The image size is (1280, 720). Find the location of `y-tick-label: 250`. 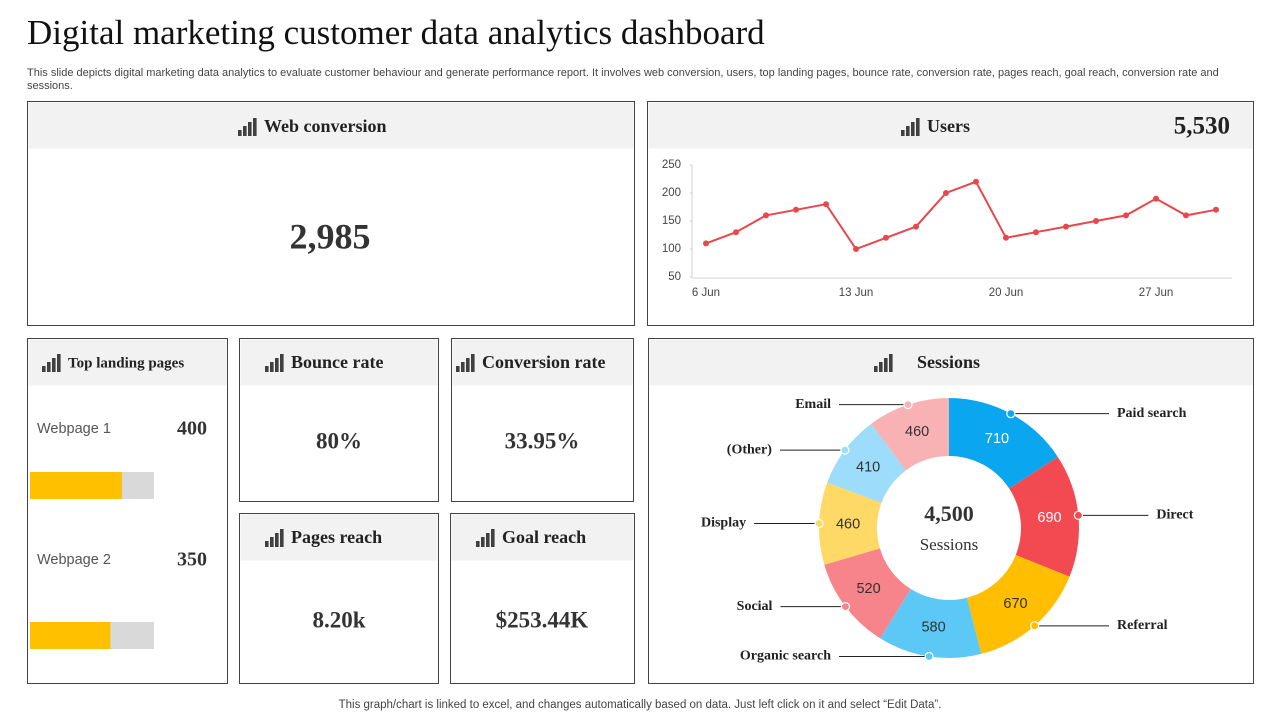

y-tick-label: 250 is located at coordinates (671, 165).